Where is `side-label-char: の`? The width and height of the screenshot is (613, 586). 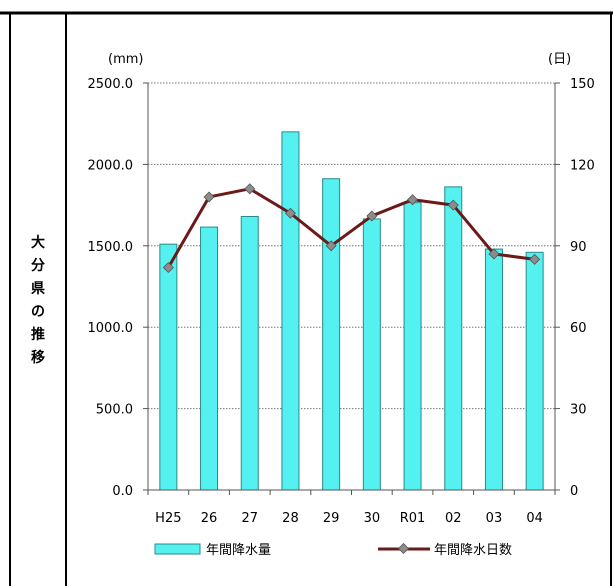
side-label-char: の is located at coordinates (38, 312).